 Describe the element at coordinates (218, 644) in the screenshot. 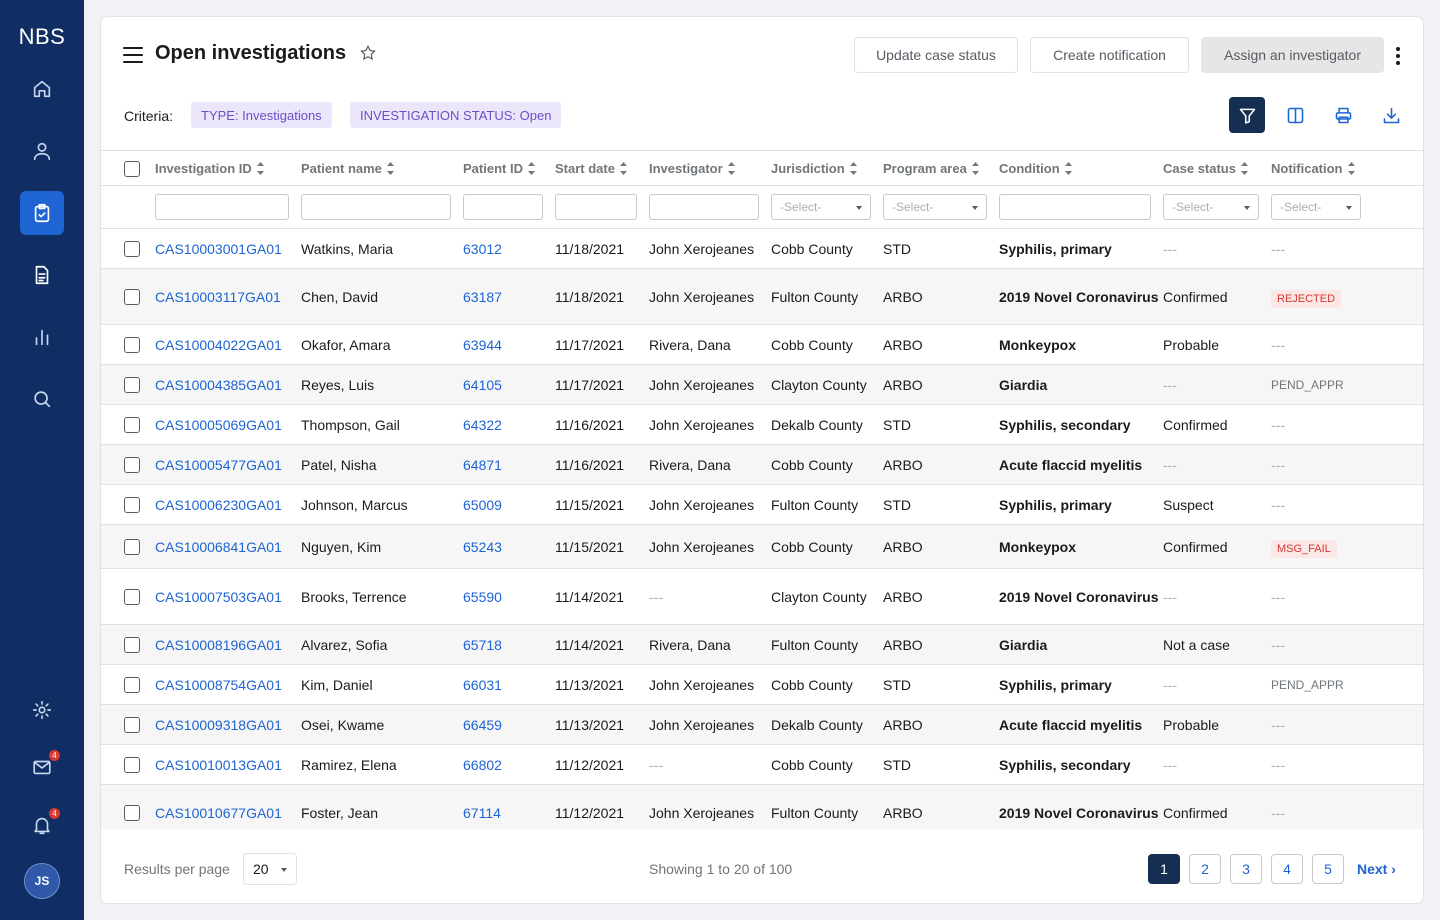

I see `investigation-id-link: CAS10008196GA01` at that location.